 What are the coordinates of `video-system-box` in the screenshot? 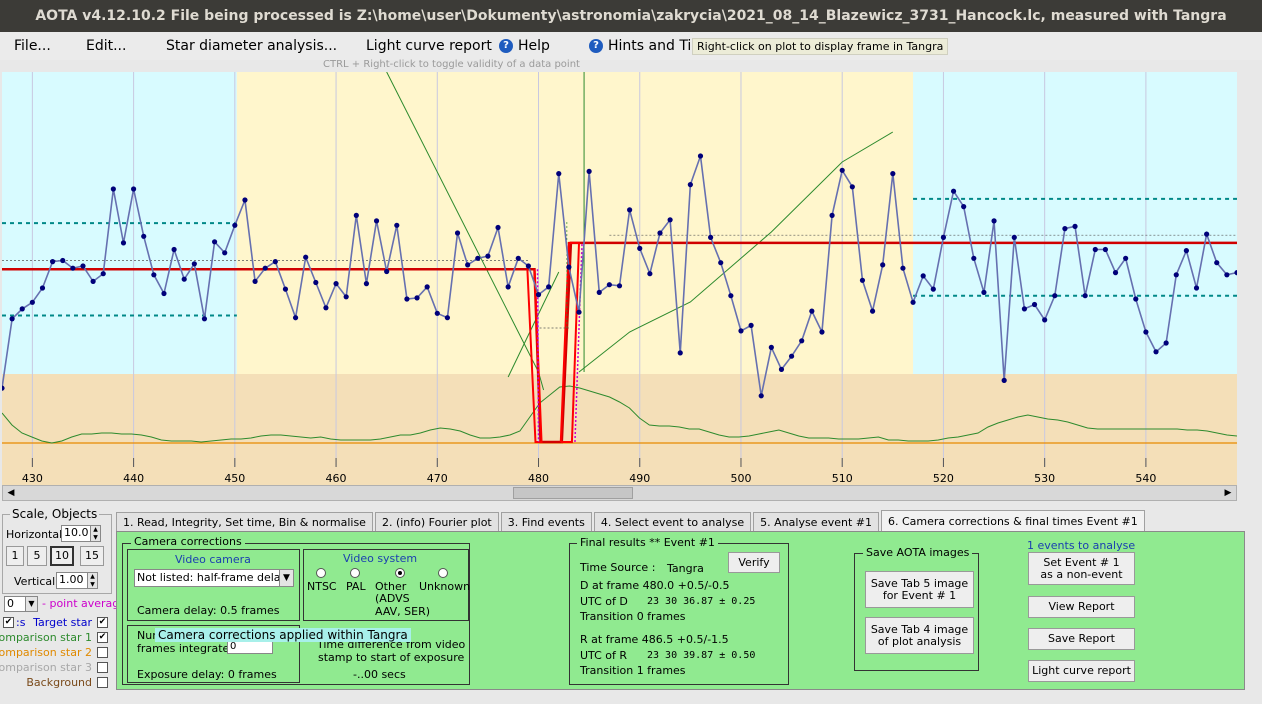 It's located at (386, 585).